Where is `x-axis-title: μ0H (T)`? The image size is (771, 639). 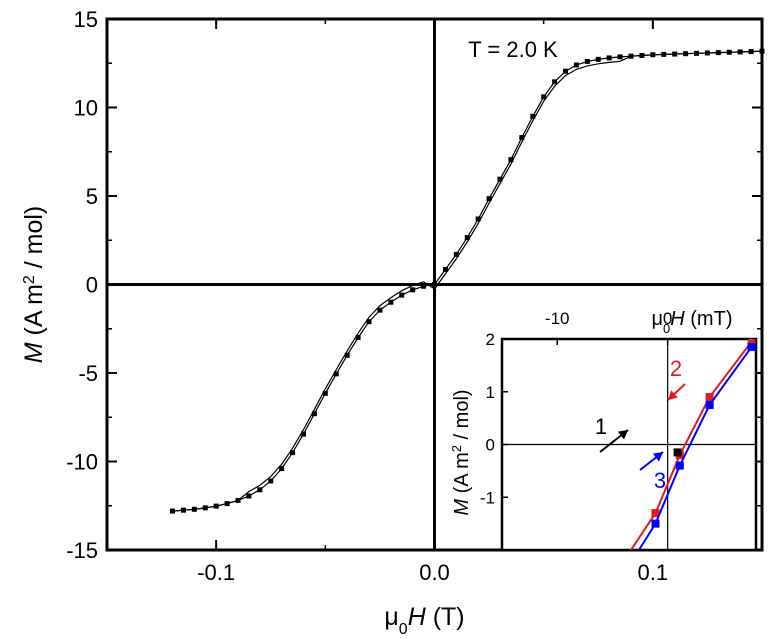 x-axis-title: μ0H (T) is located at coordinates (424, 620).